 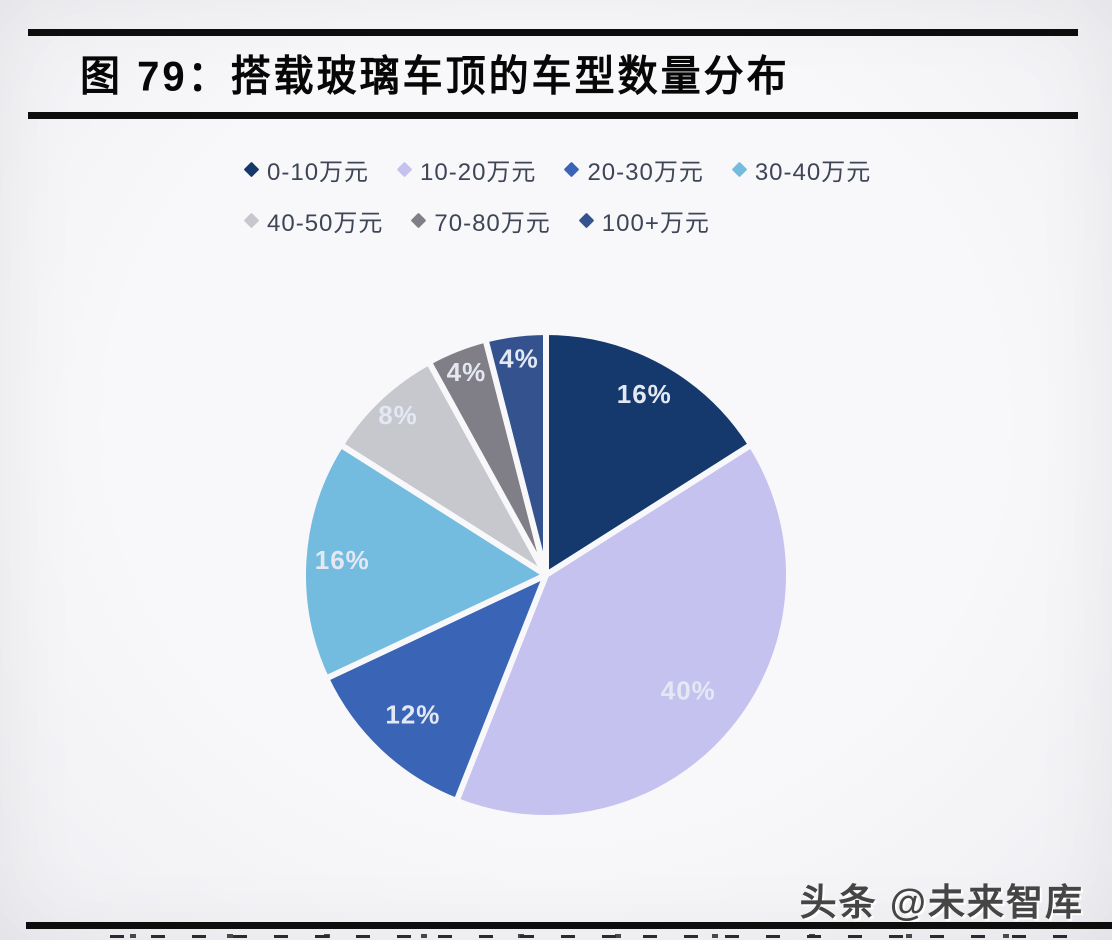 I want to click on legend-item: 0-10万元, so click(x=306, y=169).